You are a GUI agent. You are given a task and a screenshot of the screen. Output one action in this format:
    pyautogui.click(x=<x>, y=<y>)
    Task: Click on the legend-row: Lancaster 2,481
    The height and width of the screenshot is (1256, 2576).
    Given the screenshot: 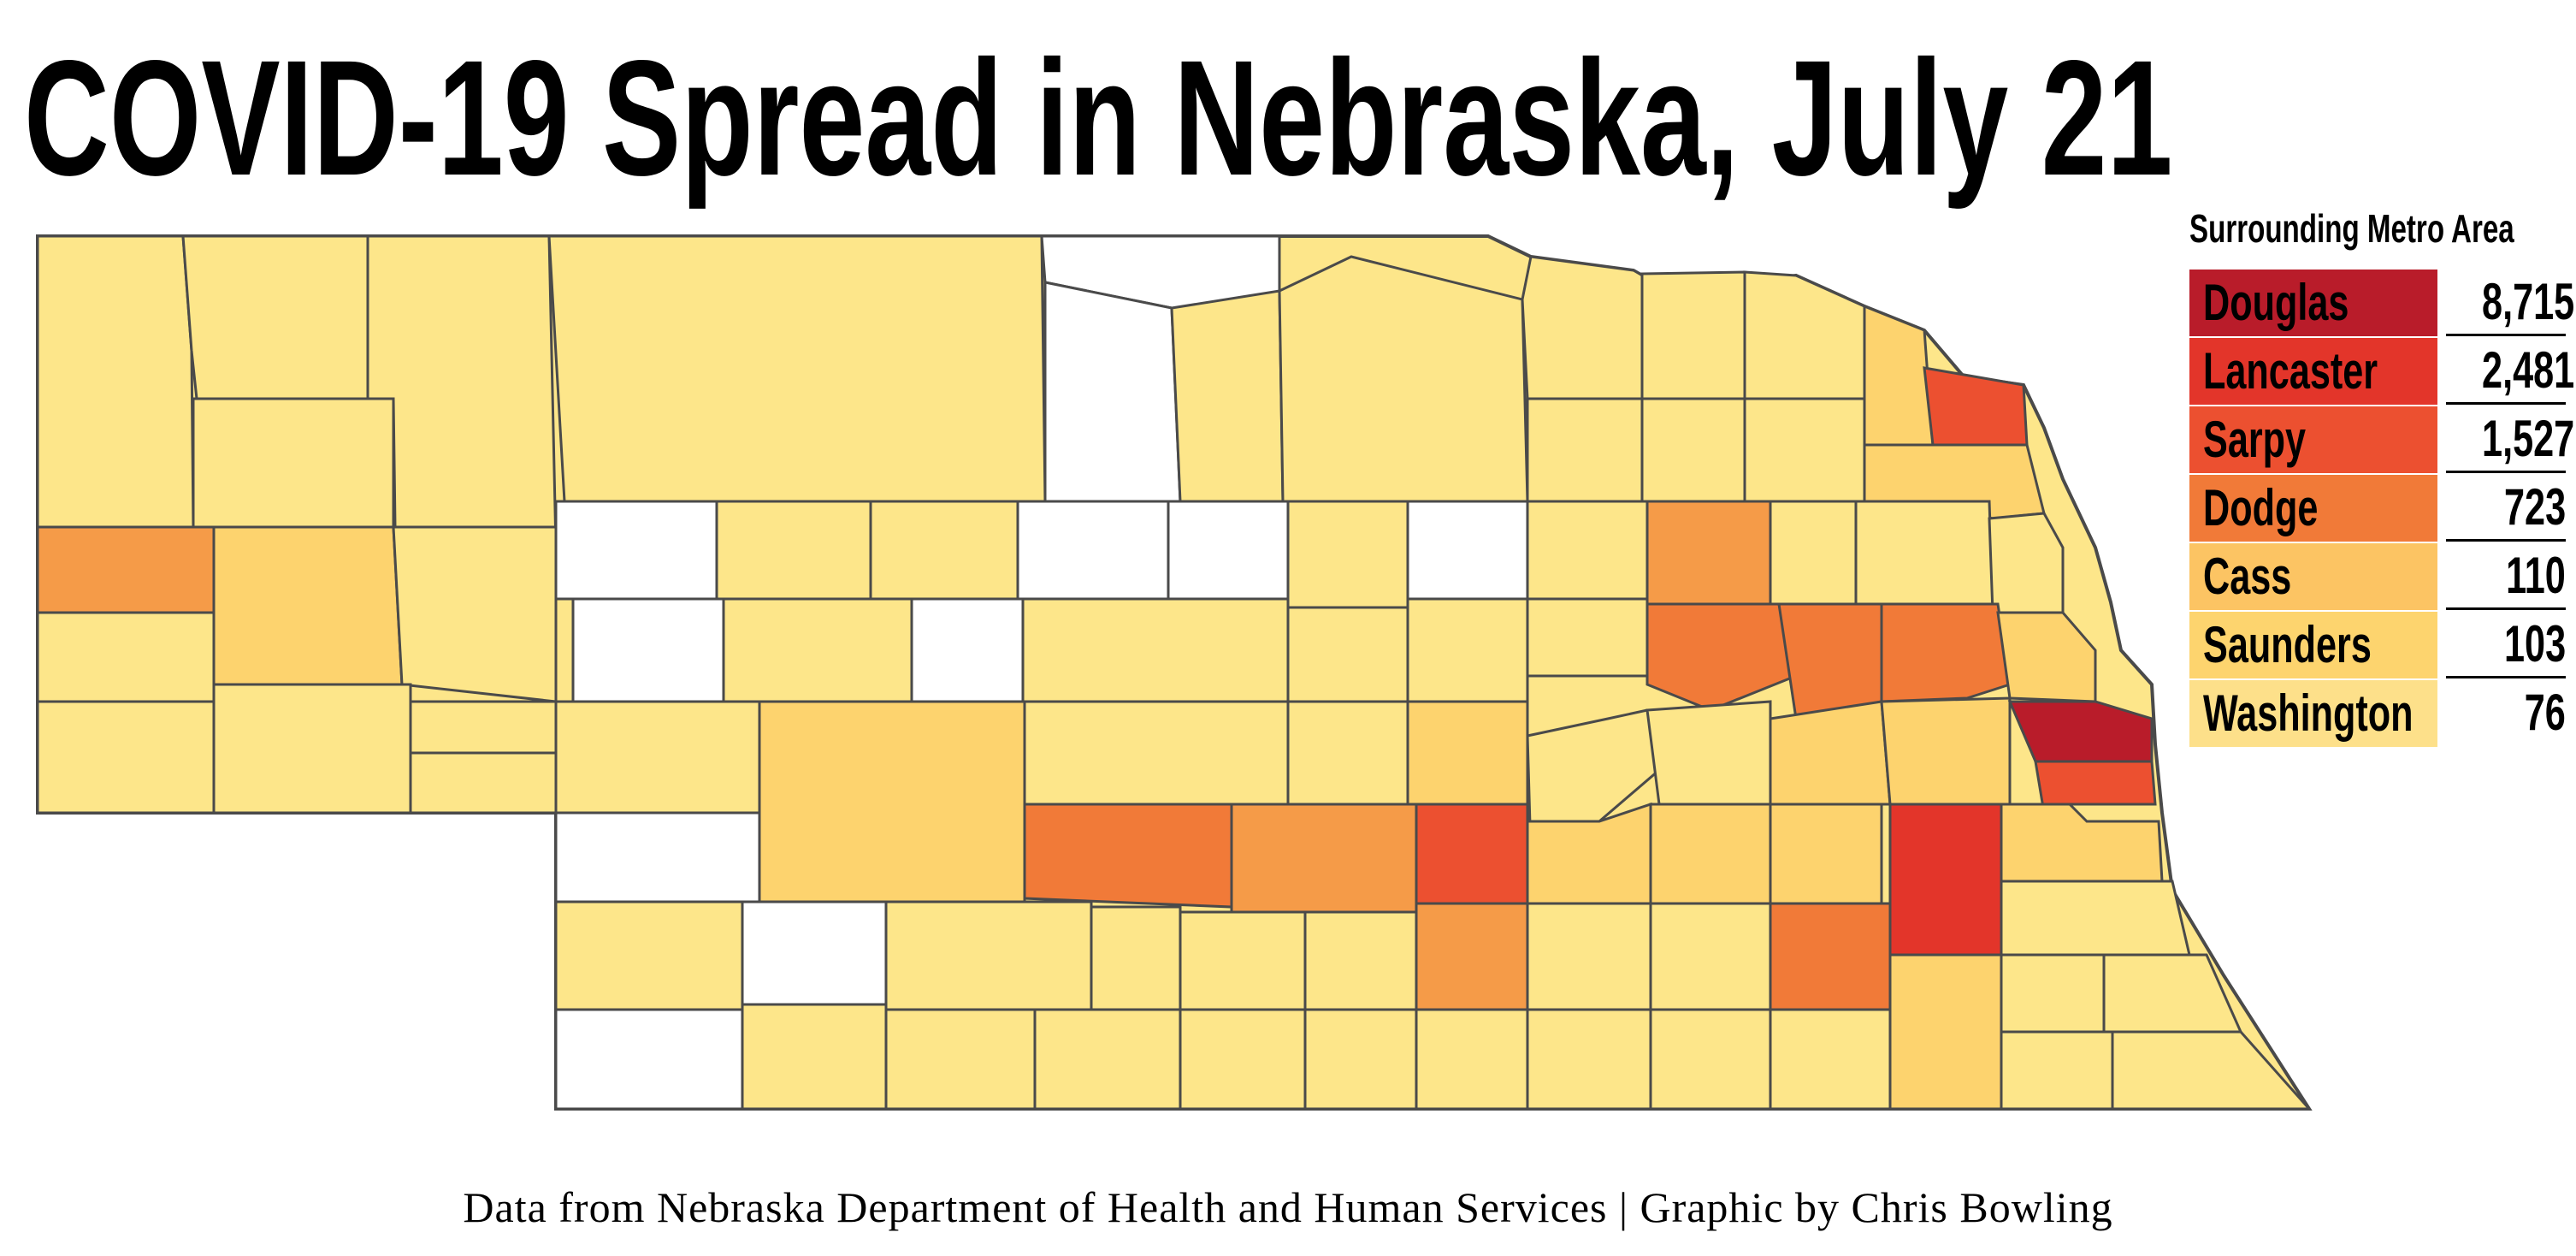 What is the action you would take?
    pyautogui.click(x=2381, y=371)
    